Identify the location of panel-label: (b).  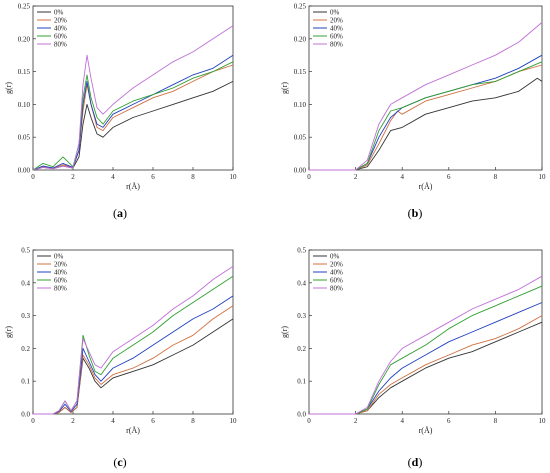
(415, 213).